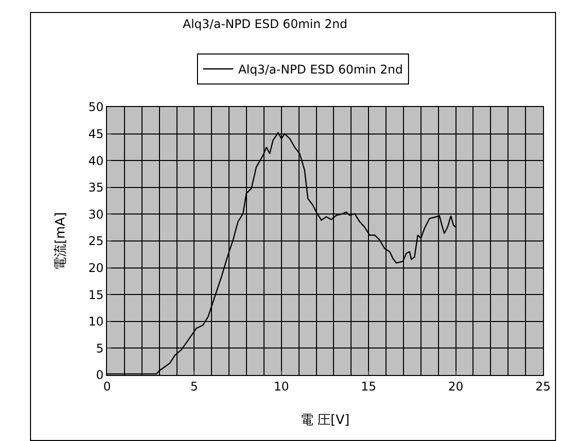  Describe the element at coordinates (543, 386) in the screenshot. I see `x-tick-label: 25` at that location.